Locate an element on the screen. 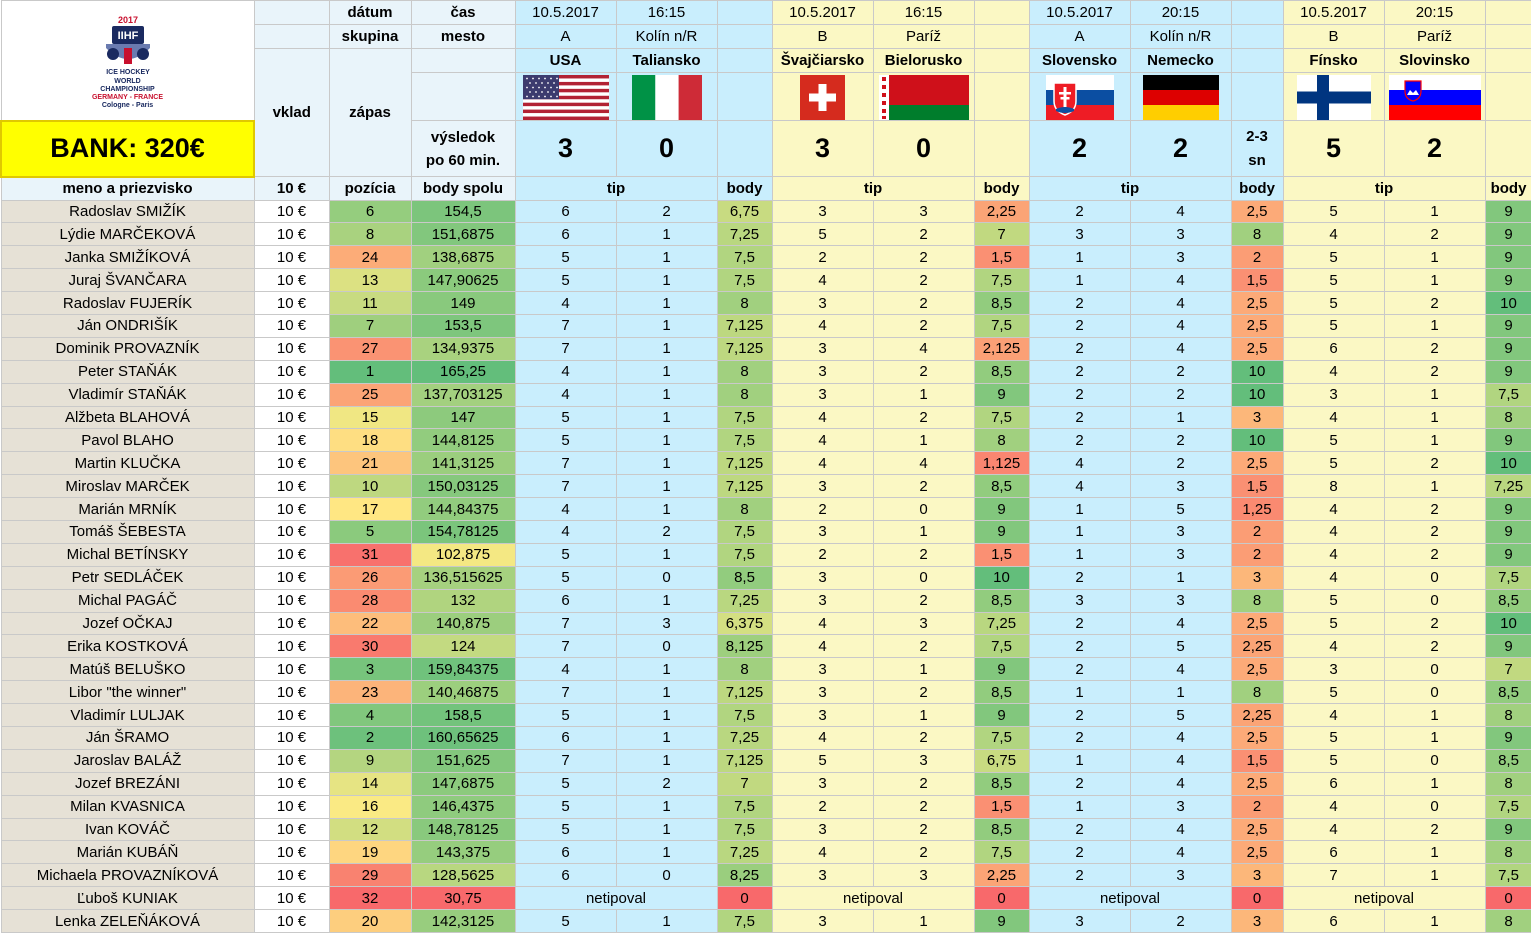 This screenshot has height=935, width=1531. match2-date: 10.5.2017 is located at coordinates (822, 12).